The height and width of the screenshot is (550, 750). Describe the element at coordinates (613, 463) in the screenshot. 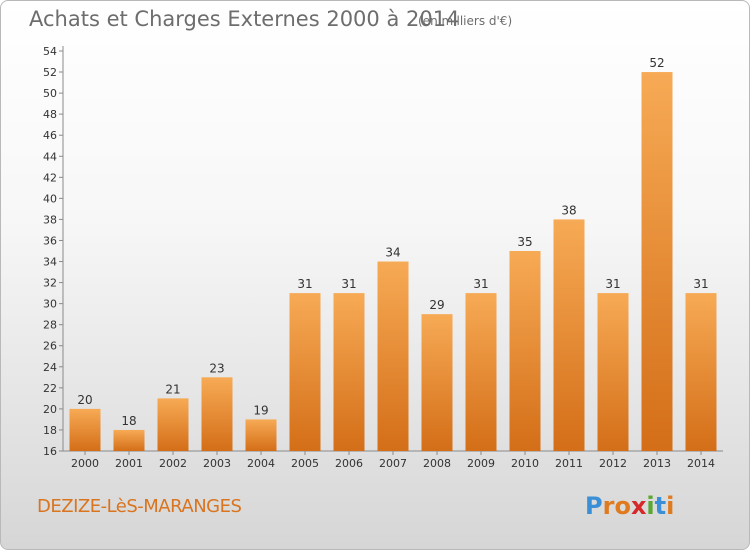

I see `x-tick-label: 2012` at that location.